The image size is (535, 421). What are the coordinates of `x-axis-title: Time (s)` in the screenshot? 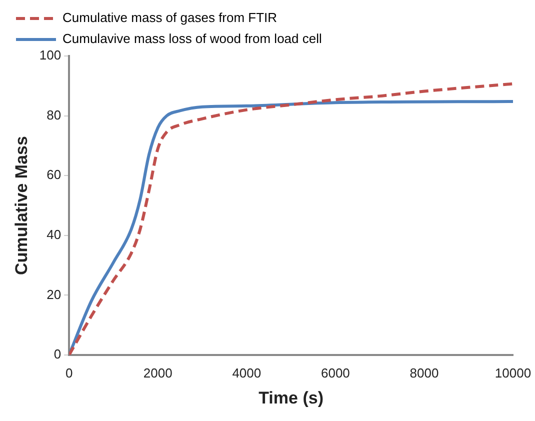 It's located at (291, 398).